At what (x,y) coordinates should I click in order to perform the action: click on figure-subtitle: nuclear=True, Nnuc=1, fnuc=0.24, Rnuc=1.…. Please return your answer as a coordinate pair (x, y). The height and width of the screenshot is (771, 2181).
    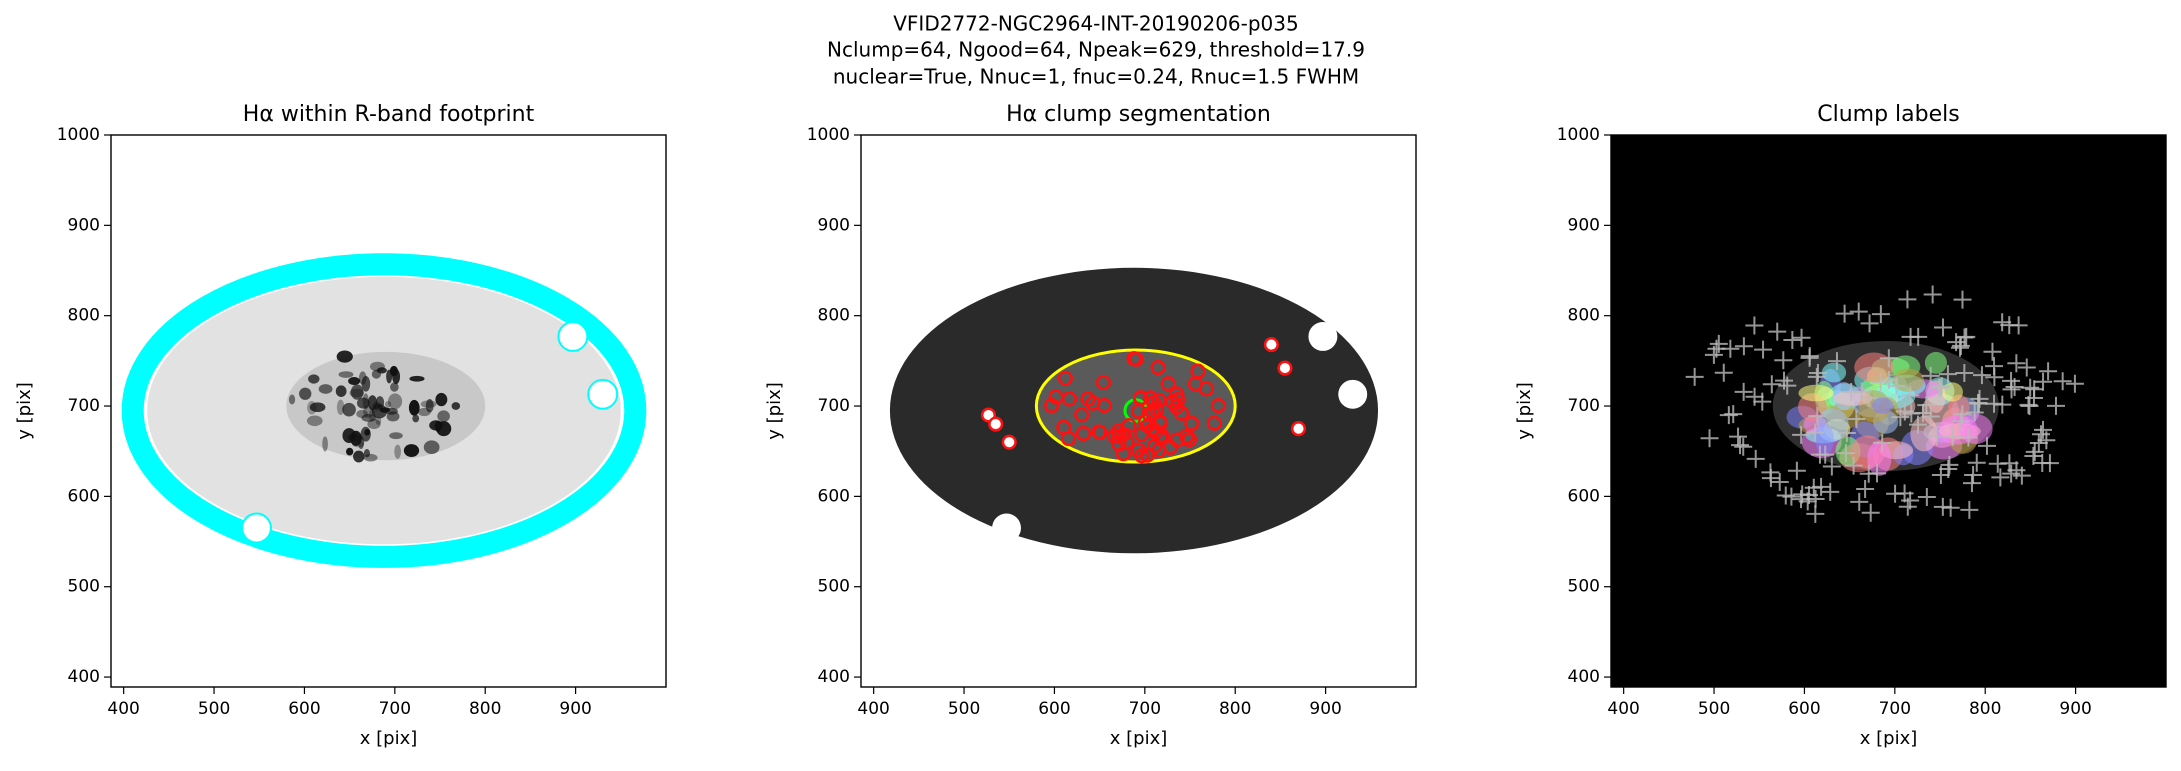
    Looking at the image, I should click on (1096, 77).